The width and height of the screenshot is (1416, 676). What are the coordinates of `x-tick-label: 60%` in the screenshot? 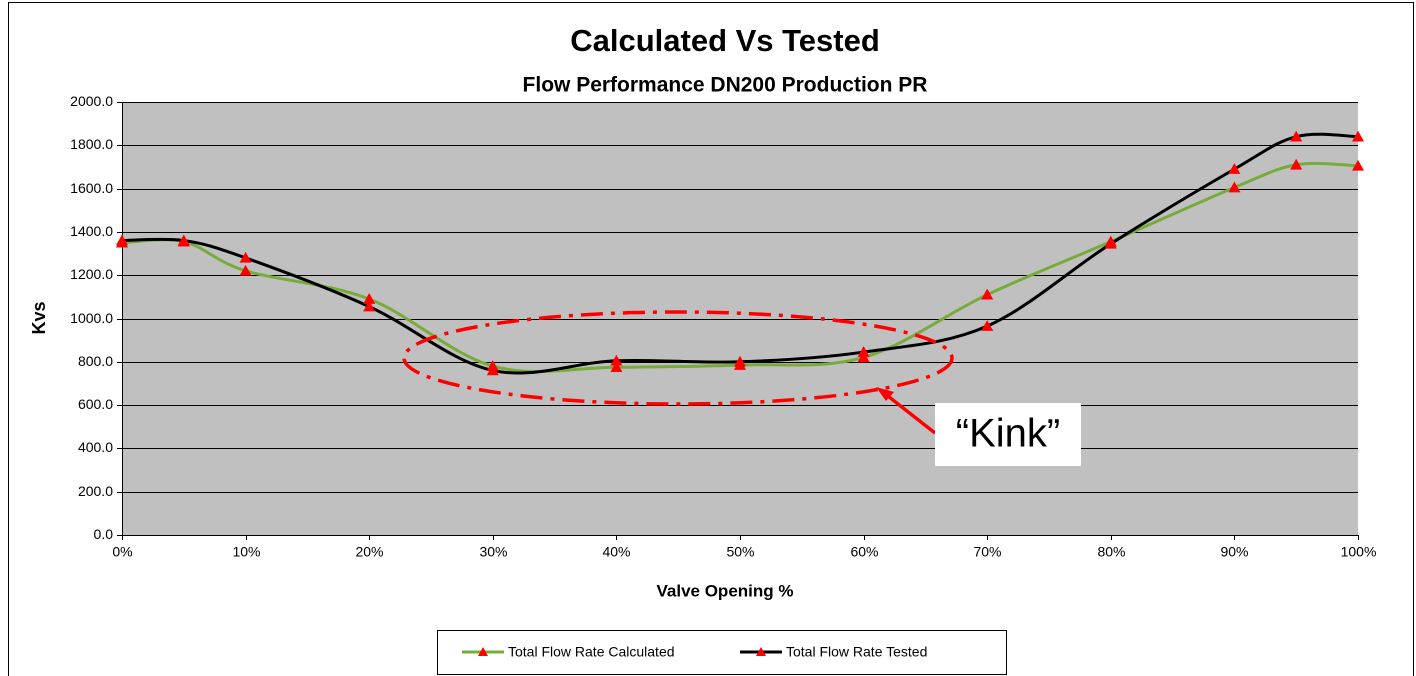 It's located at (864, 552).